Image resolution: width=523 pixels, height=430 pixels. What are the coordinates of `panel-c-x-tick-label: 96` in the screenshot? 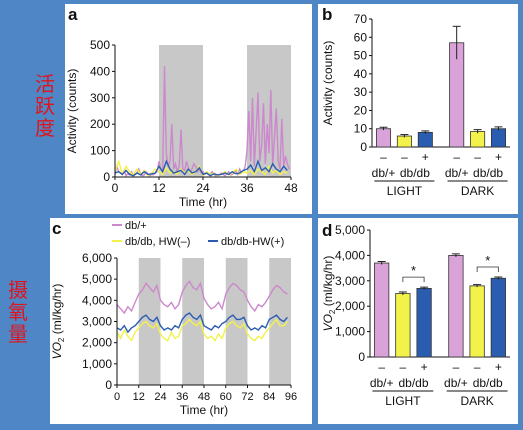 It's located at (291, 397).